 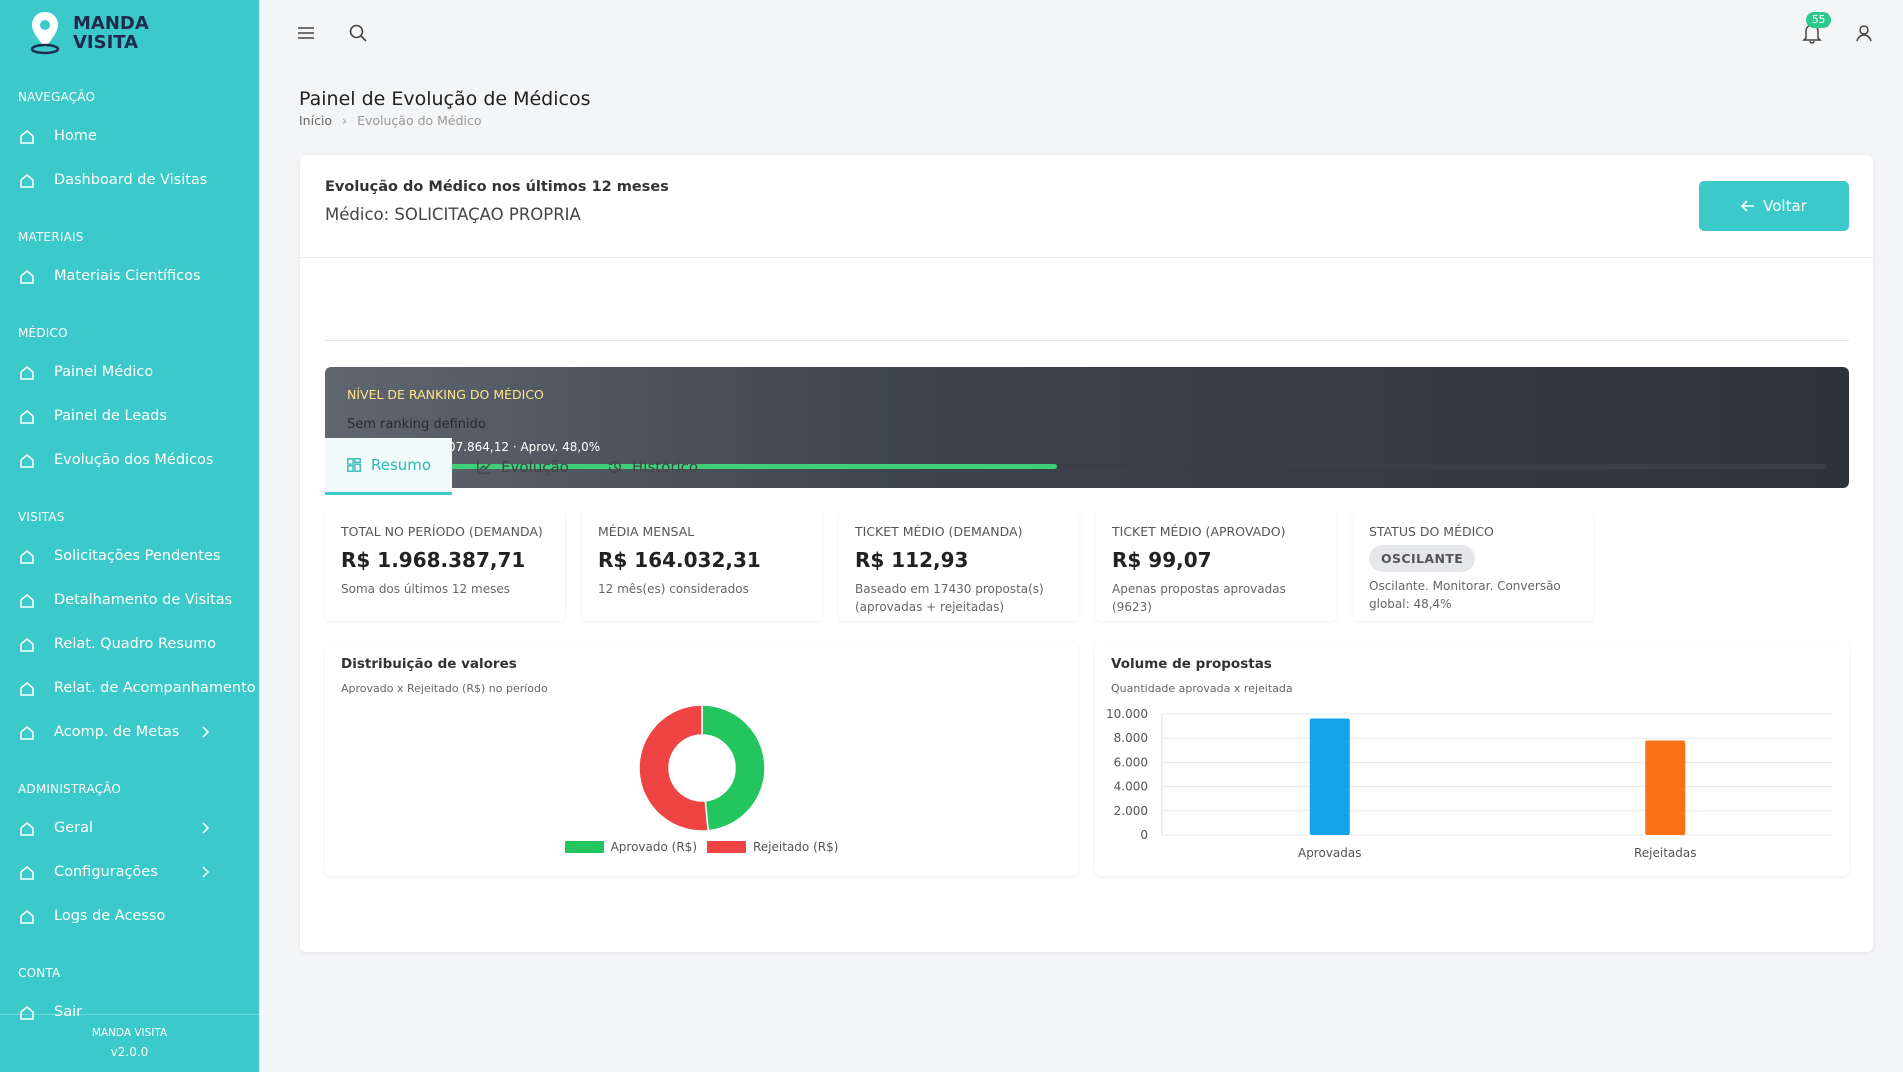 I want to click on nav-item: Relat. Quadro Resumo, so click(x=129, y=644).